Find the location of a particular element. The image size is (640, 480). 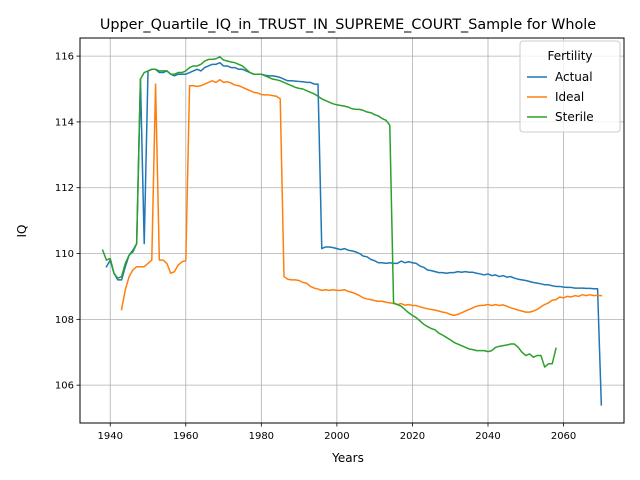

y-axis: 106 108 110 112 114 116 is located at coordinates (67, 222).